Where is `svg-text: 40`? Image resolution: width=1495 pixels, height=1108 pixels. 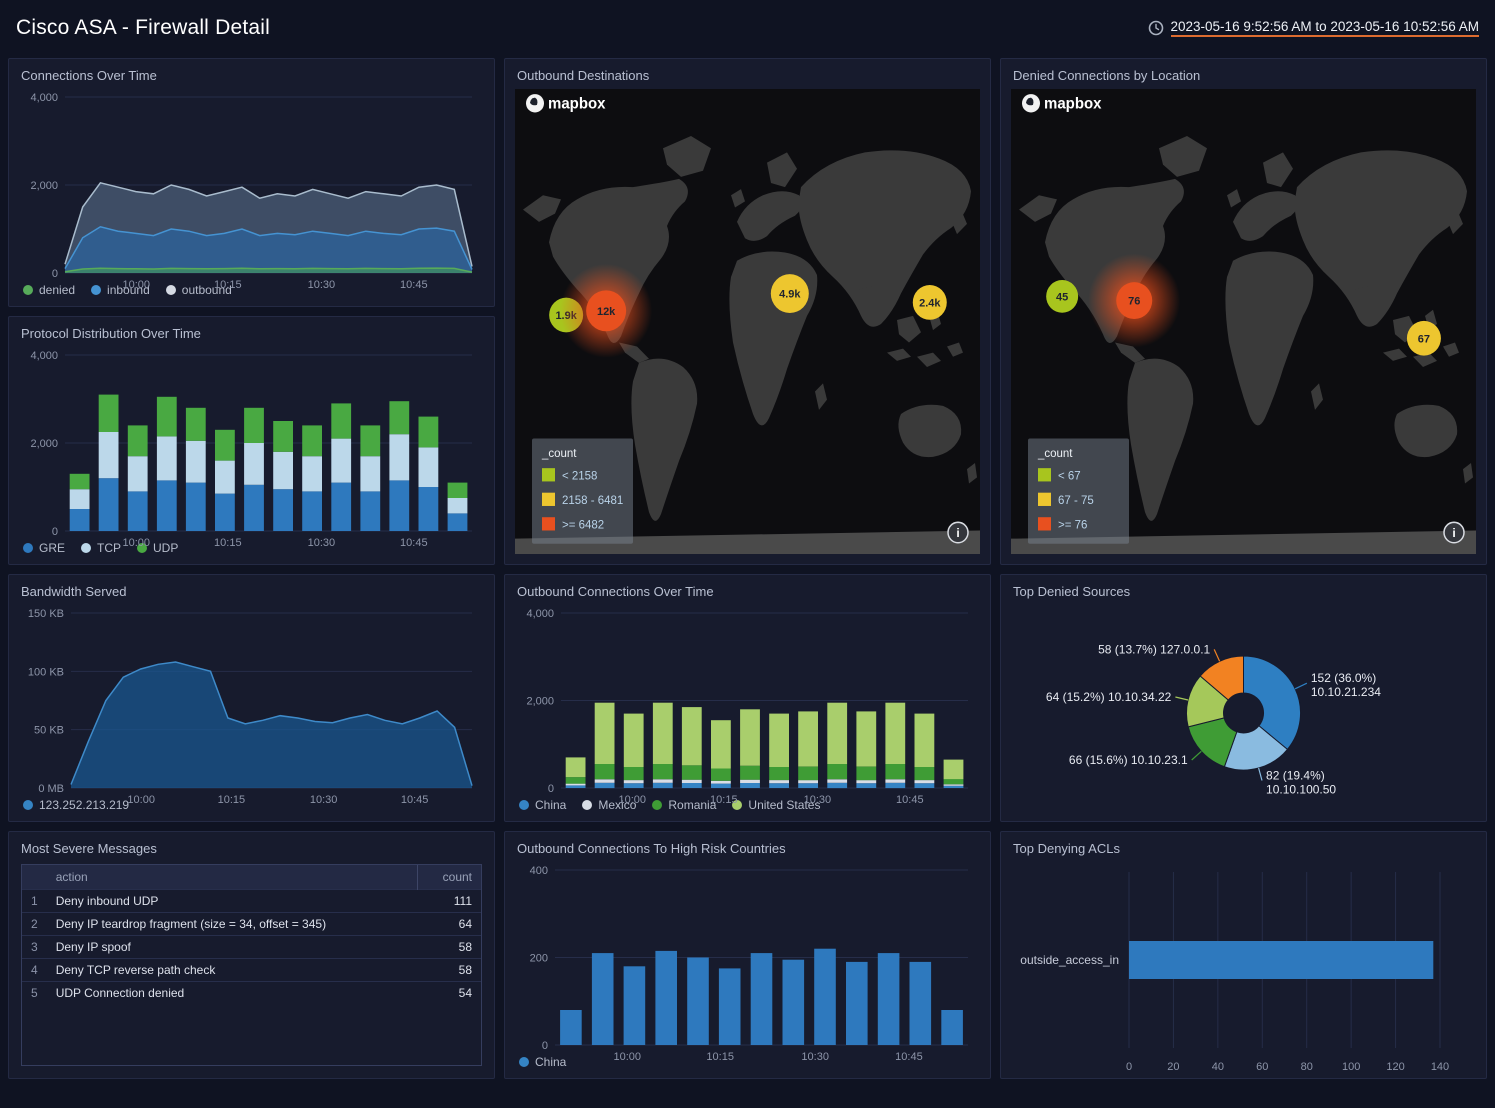 svg-text: 40 is located at coordinates (1218, 1067).